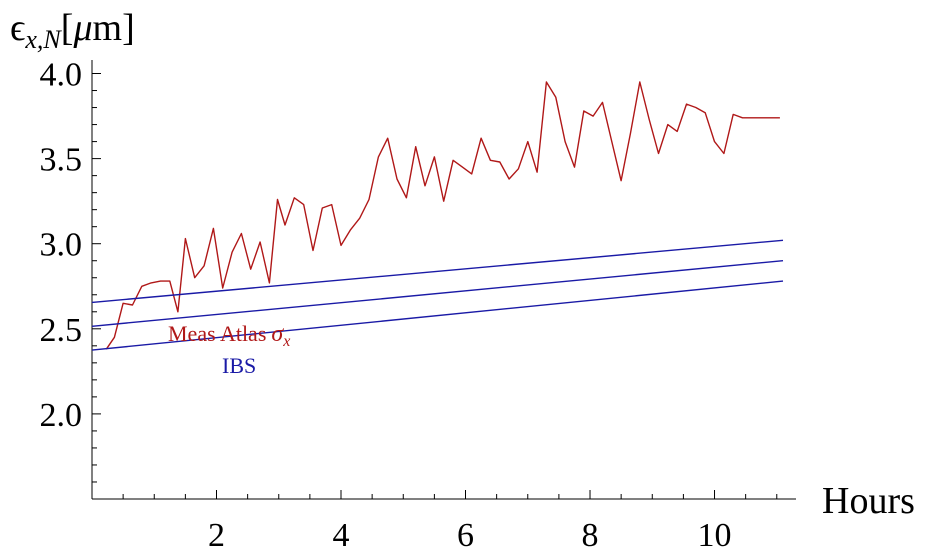 This screenshot has width=944, height=552. What do you see at coordinates (868, 501) in the screenshot?
I see `x-axis-title: Hours` at bounding box center [868, 501].